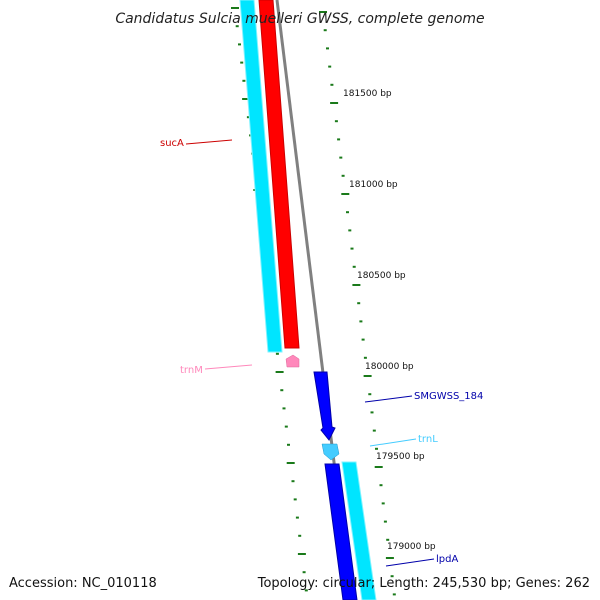 The image size is (600, 600). I want to click on right-strand-ticks, so click(357, 303).